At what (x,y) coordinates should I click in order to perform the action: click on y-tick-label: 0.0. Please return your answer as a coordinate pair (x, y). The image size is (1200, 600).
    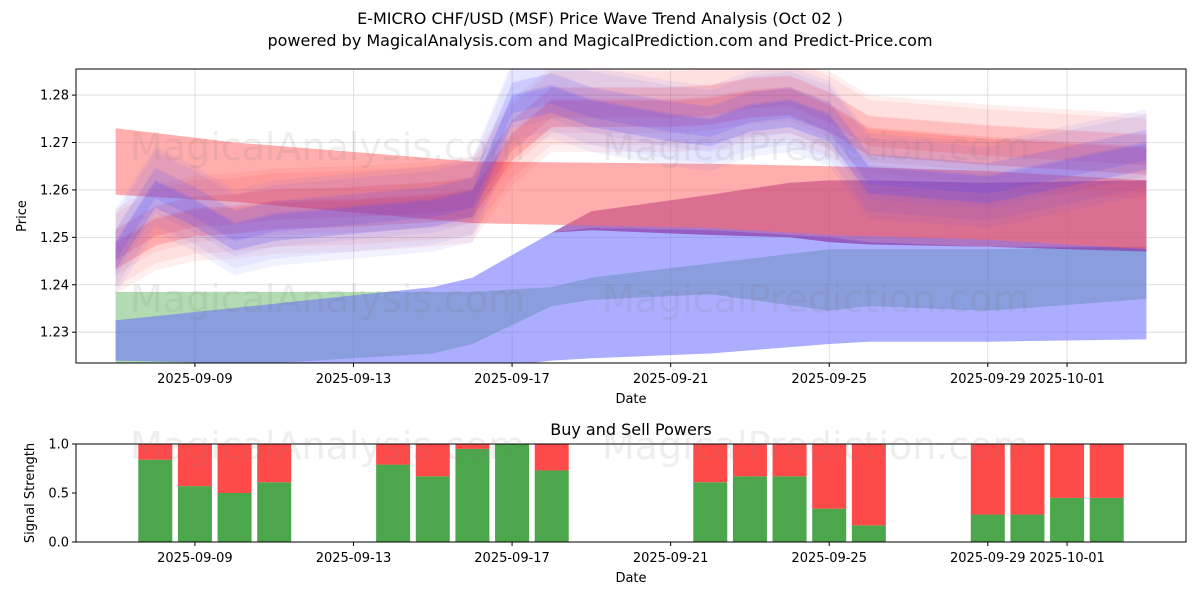
    Looking at the image, I should click on (58, 543).